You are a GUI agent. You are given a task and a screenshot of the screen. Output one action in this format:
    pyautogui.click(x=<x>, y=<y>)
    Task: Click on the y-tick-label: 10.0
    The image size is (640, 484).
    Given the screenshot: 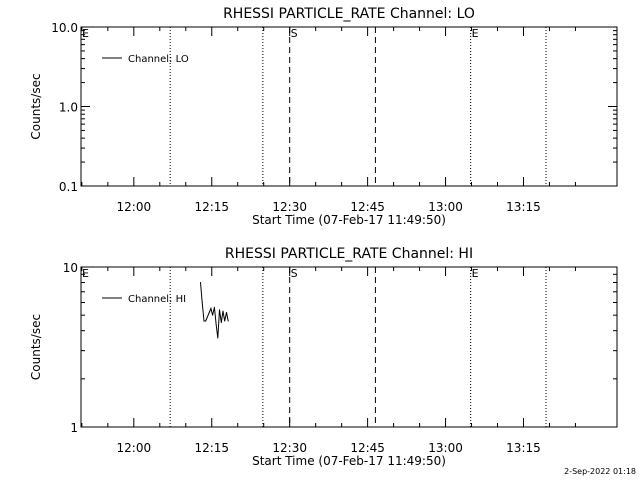 What is the action you would take?
    pyautogui.click(x=64, y=28)
    